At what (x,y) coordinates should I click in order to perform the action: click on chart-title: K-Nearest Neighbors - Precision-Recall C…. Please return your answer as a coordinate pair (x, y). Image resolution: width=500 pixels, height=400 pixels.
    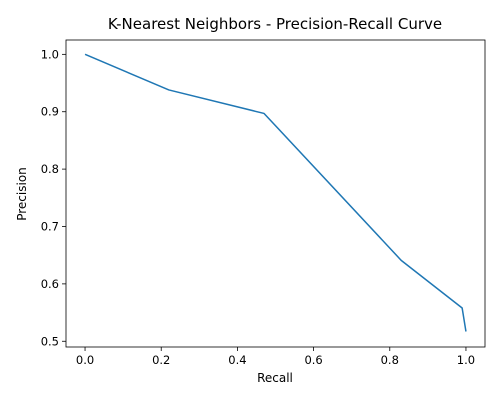
    Looking at the image, I should click on (275, 24).